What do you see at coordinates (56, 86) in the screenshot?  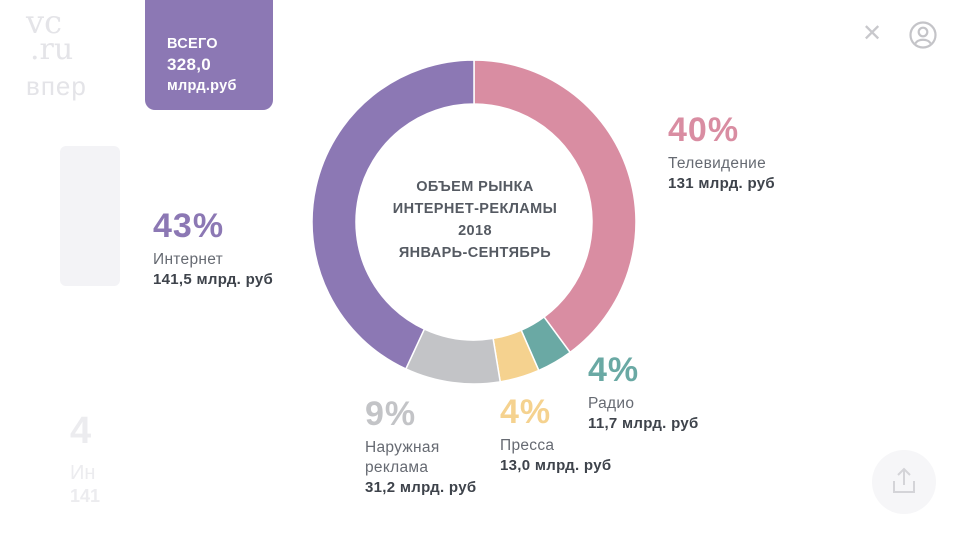 I see `faded-heading: впер` at bounding box center [56, 86].